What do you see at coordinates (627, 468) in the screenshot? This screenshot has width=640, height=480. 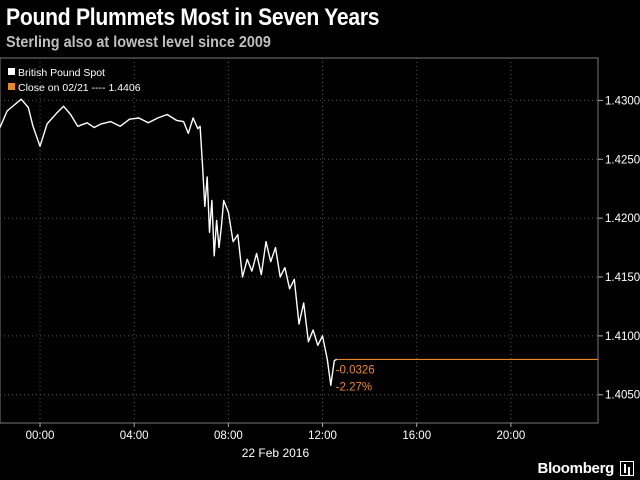 I see `bloomberg-icon` at bounding box center [627, 468].